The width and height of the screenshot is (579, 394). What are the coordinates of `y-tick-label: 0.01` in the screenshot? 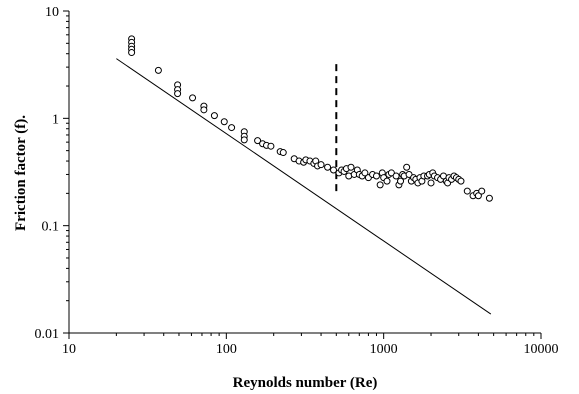 It's located at (47, 334).